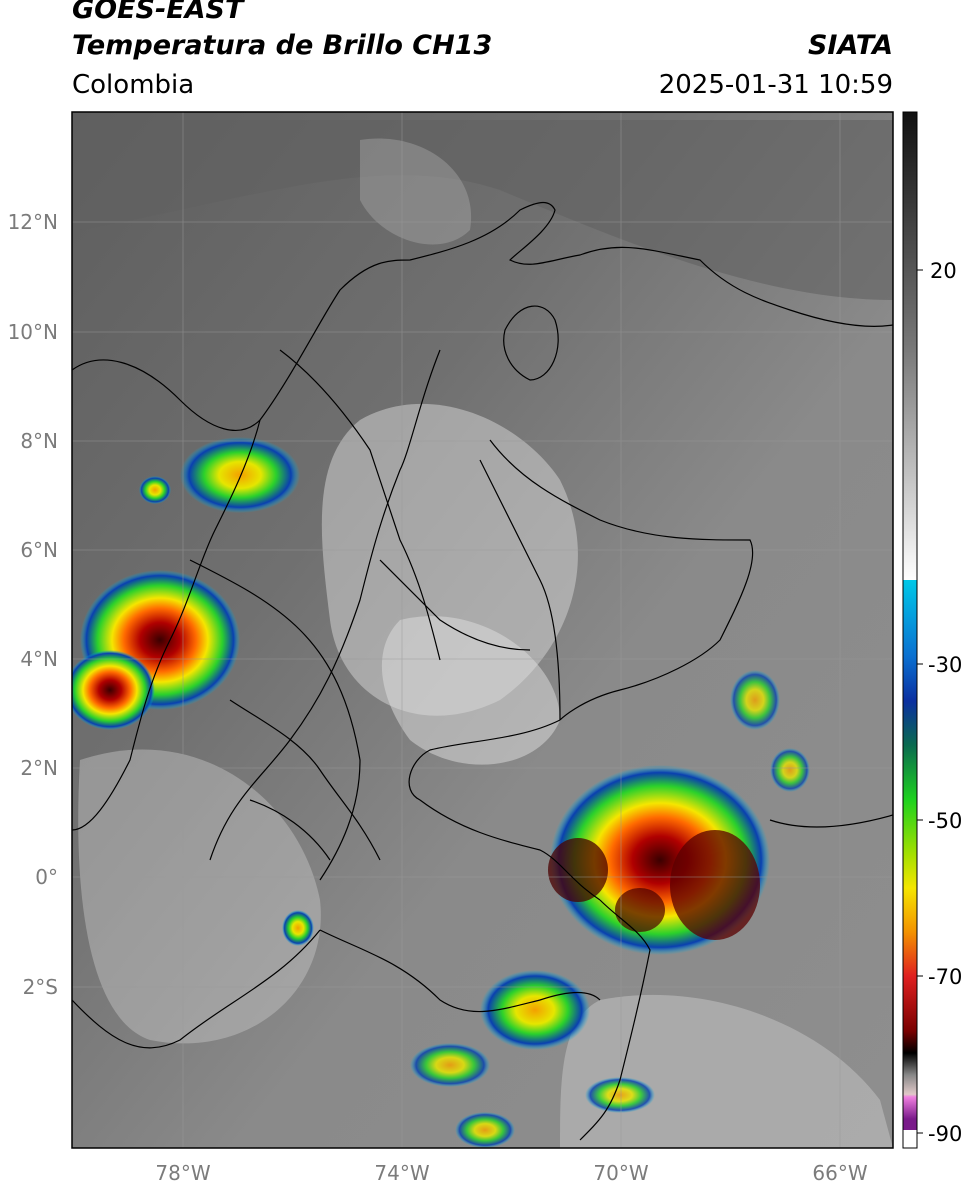  I want to click on caribbean-clear-sky, so click(486, 210).